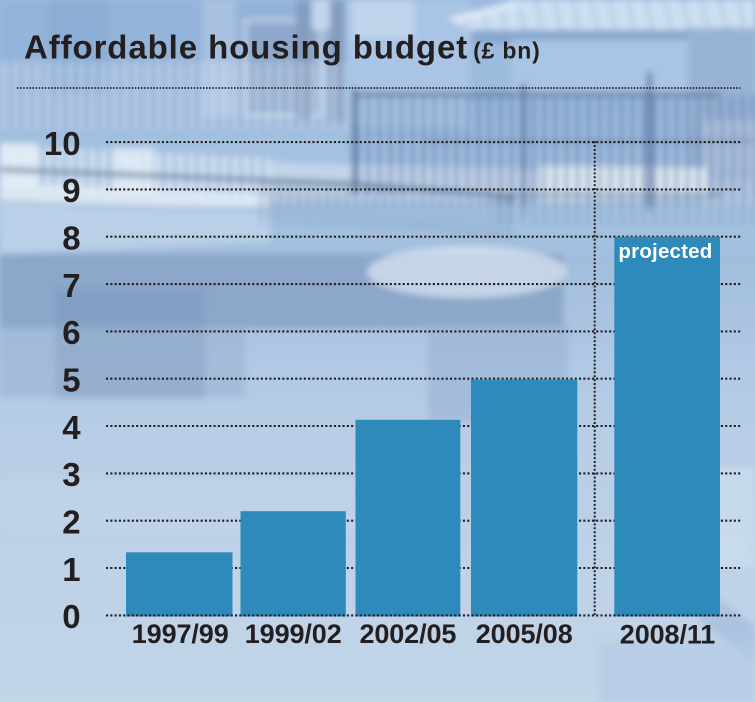 Image resolution: width=755 pixels, height=702 pixels. I want to click on svg-text: 2, so click(71, 522).